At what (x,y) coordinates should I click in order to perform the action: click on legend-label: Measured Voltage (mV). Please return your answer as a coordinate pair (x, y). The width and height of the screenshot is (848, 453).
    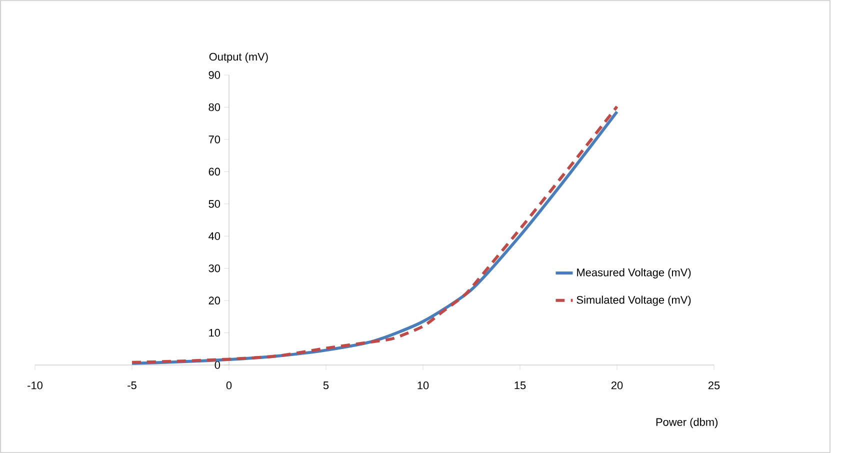
    Looking at the image, I should click on (634, 273).